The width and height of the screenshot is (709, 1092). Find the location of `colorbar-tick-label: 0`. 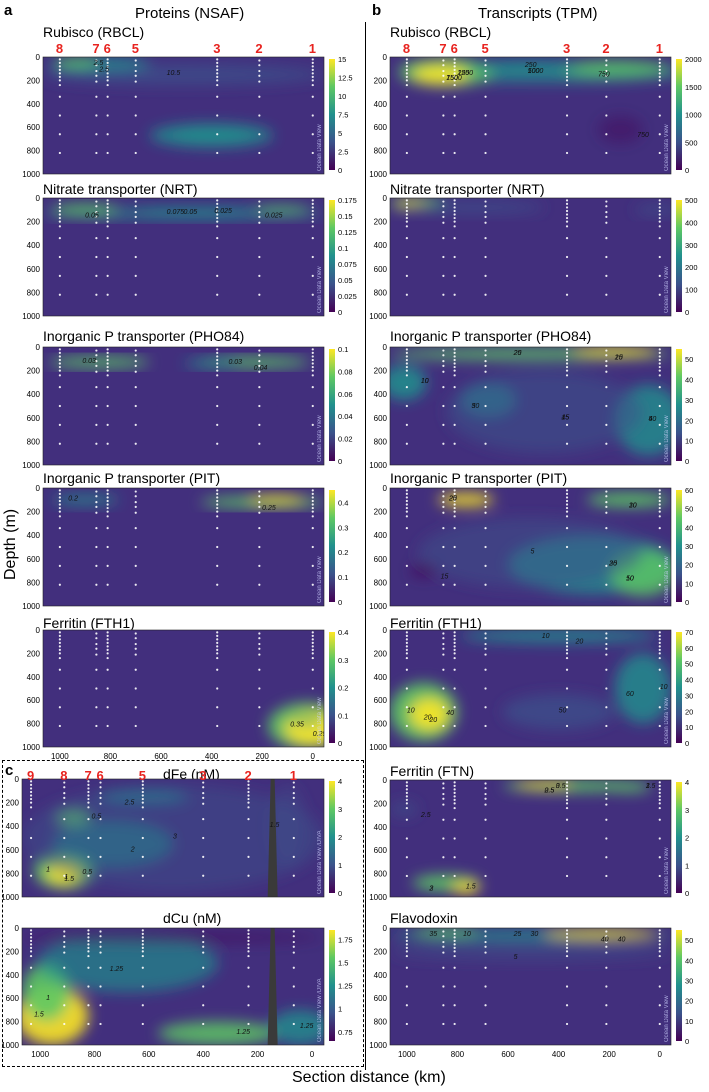

colorbar-tick-label: 0 is located at coordinates (340, 461).